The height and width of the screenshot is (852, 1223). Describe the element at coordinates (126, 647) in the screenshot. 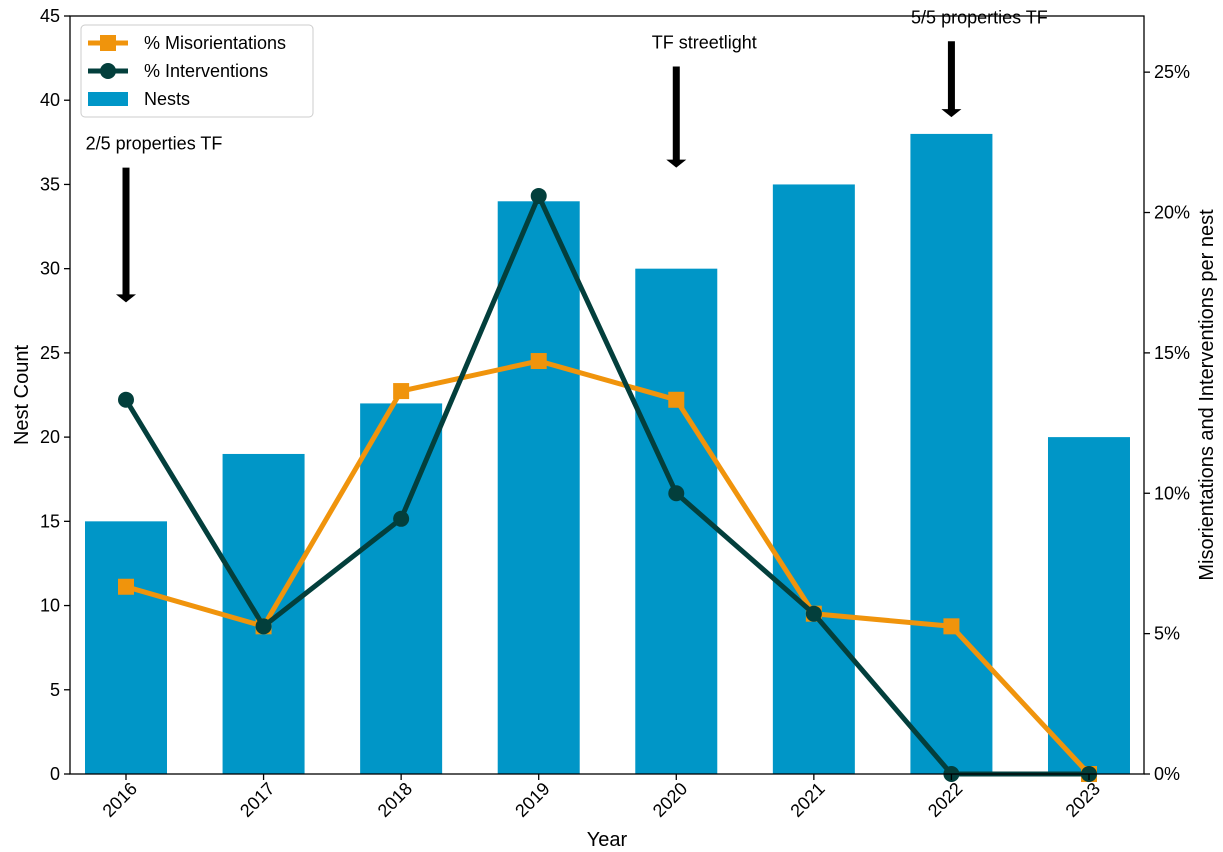

I see `bar-2016` at that location.